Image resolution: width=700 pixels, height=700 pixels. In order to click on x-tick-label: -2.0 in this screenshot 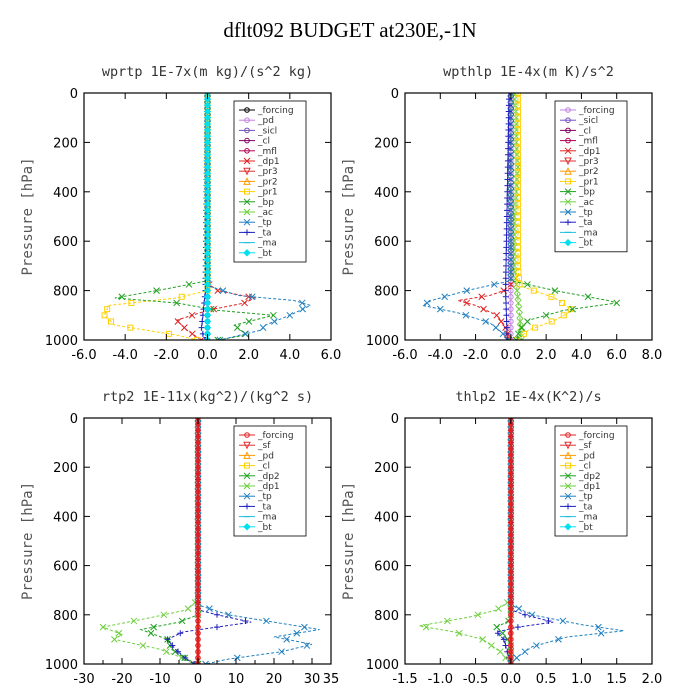, I will do `click(475, 355)`.